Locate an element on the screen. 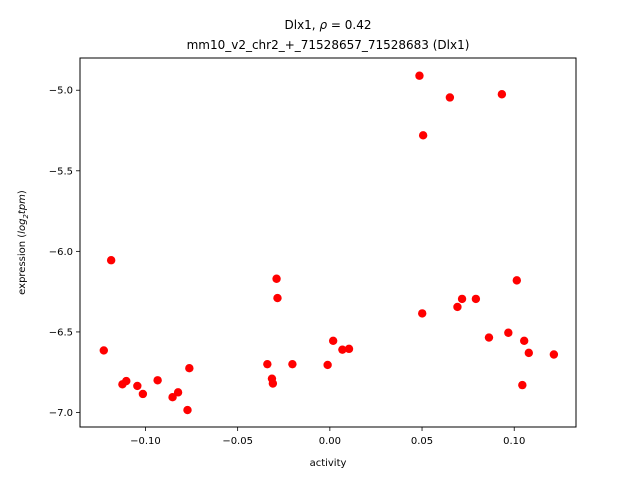 The width and height of the screenshot is (640, 480). y-tick-label: −5.0 is located at coordinates (61, 91).